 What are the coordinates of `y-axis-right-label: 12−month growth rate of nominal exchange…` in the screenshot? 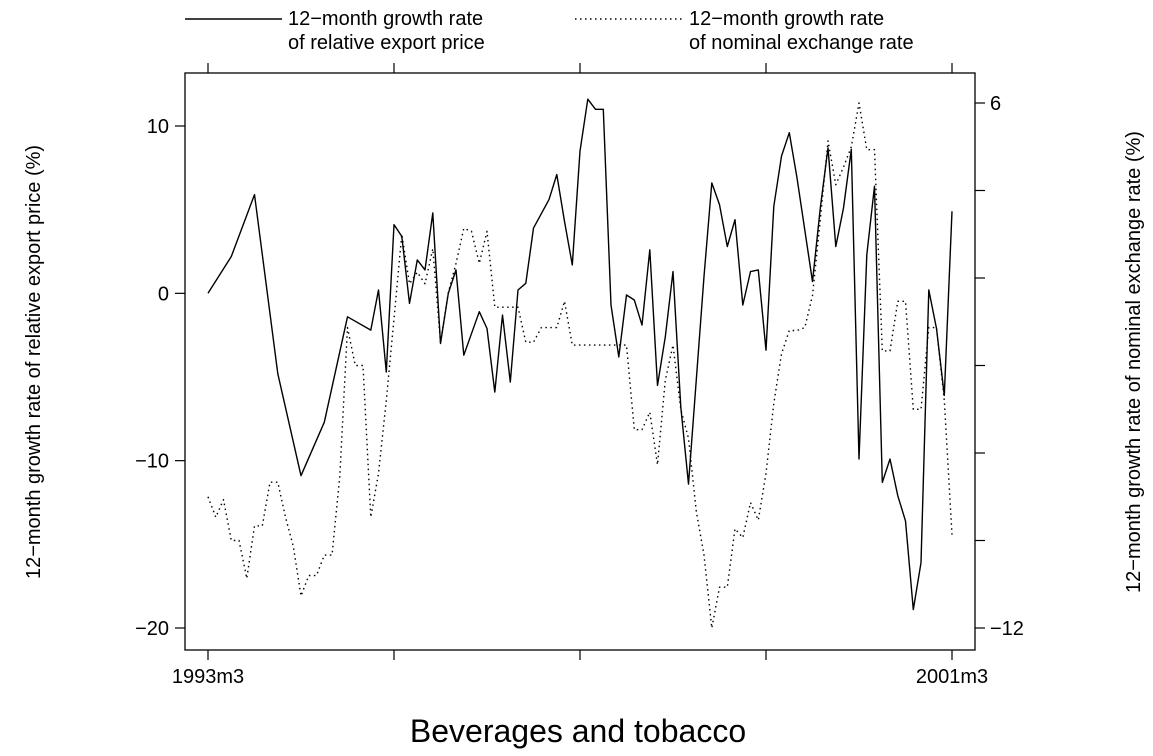 It's located at (1134, 362).